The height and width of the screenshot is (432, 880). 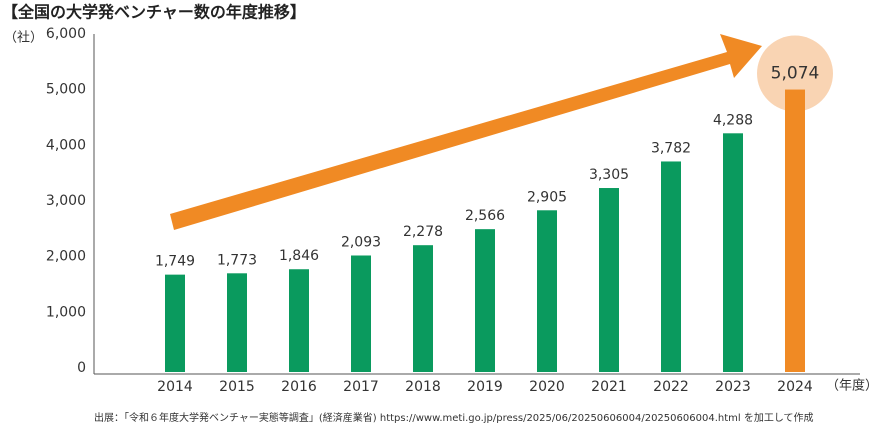 What do you see at coordinates (671, 148) in the screenshot?
I see `value-label: 3,782` at bounding box center [671, 148].